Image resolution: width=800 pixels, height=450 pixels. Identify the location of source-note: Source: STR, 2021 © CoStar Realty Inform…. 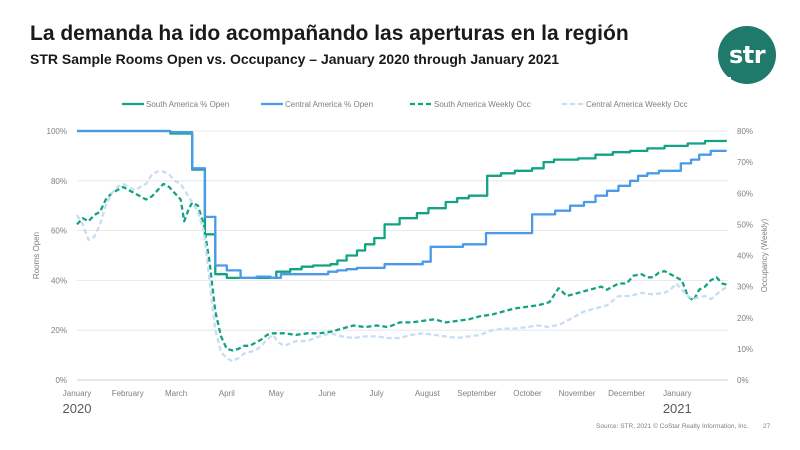
(672, 426).